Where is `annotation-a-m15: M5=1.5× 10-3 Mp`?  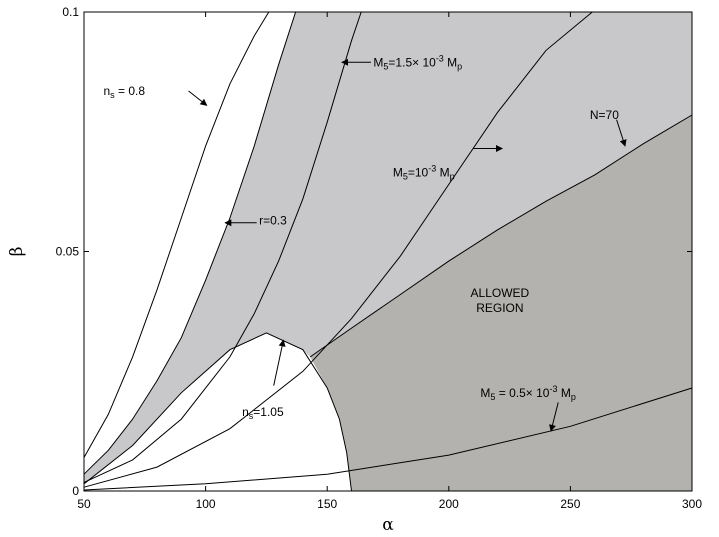 annotation-a-m15: M5=1.5× 10-3 Mp is located at coordinates (401, 62).